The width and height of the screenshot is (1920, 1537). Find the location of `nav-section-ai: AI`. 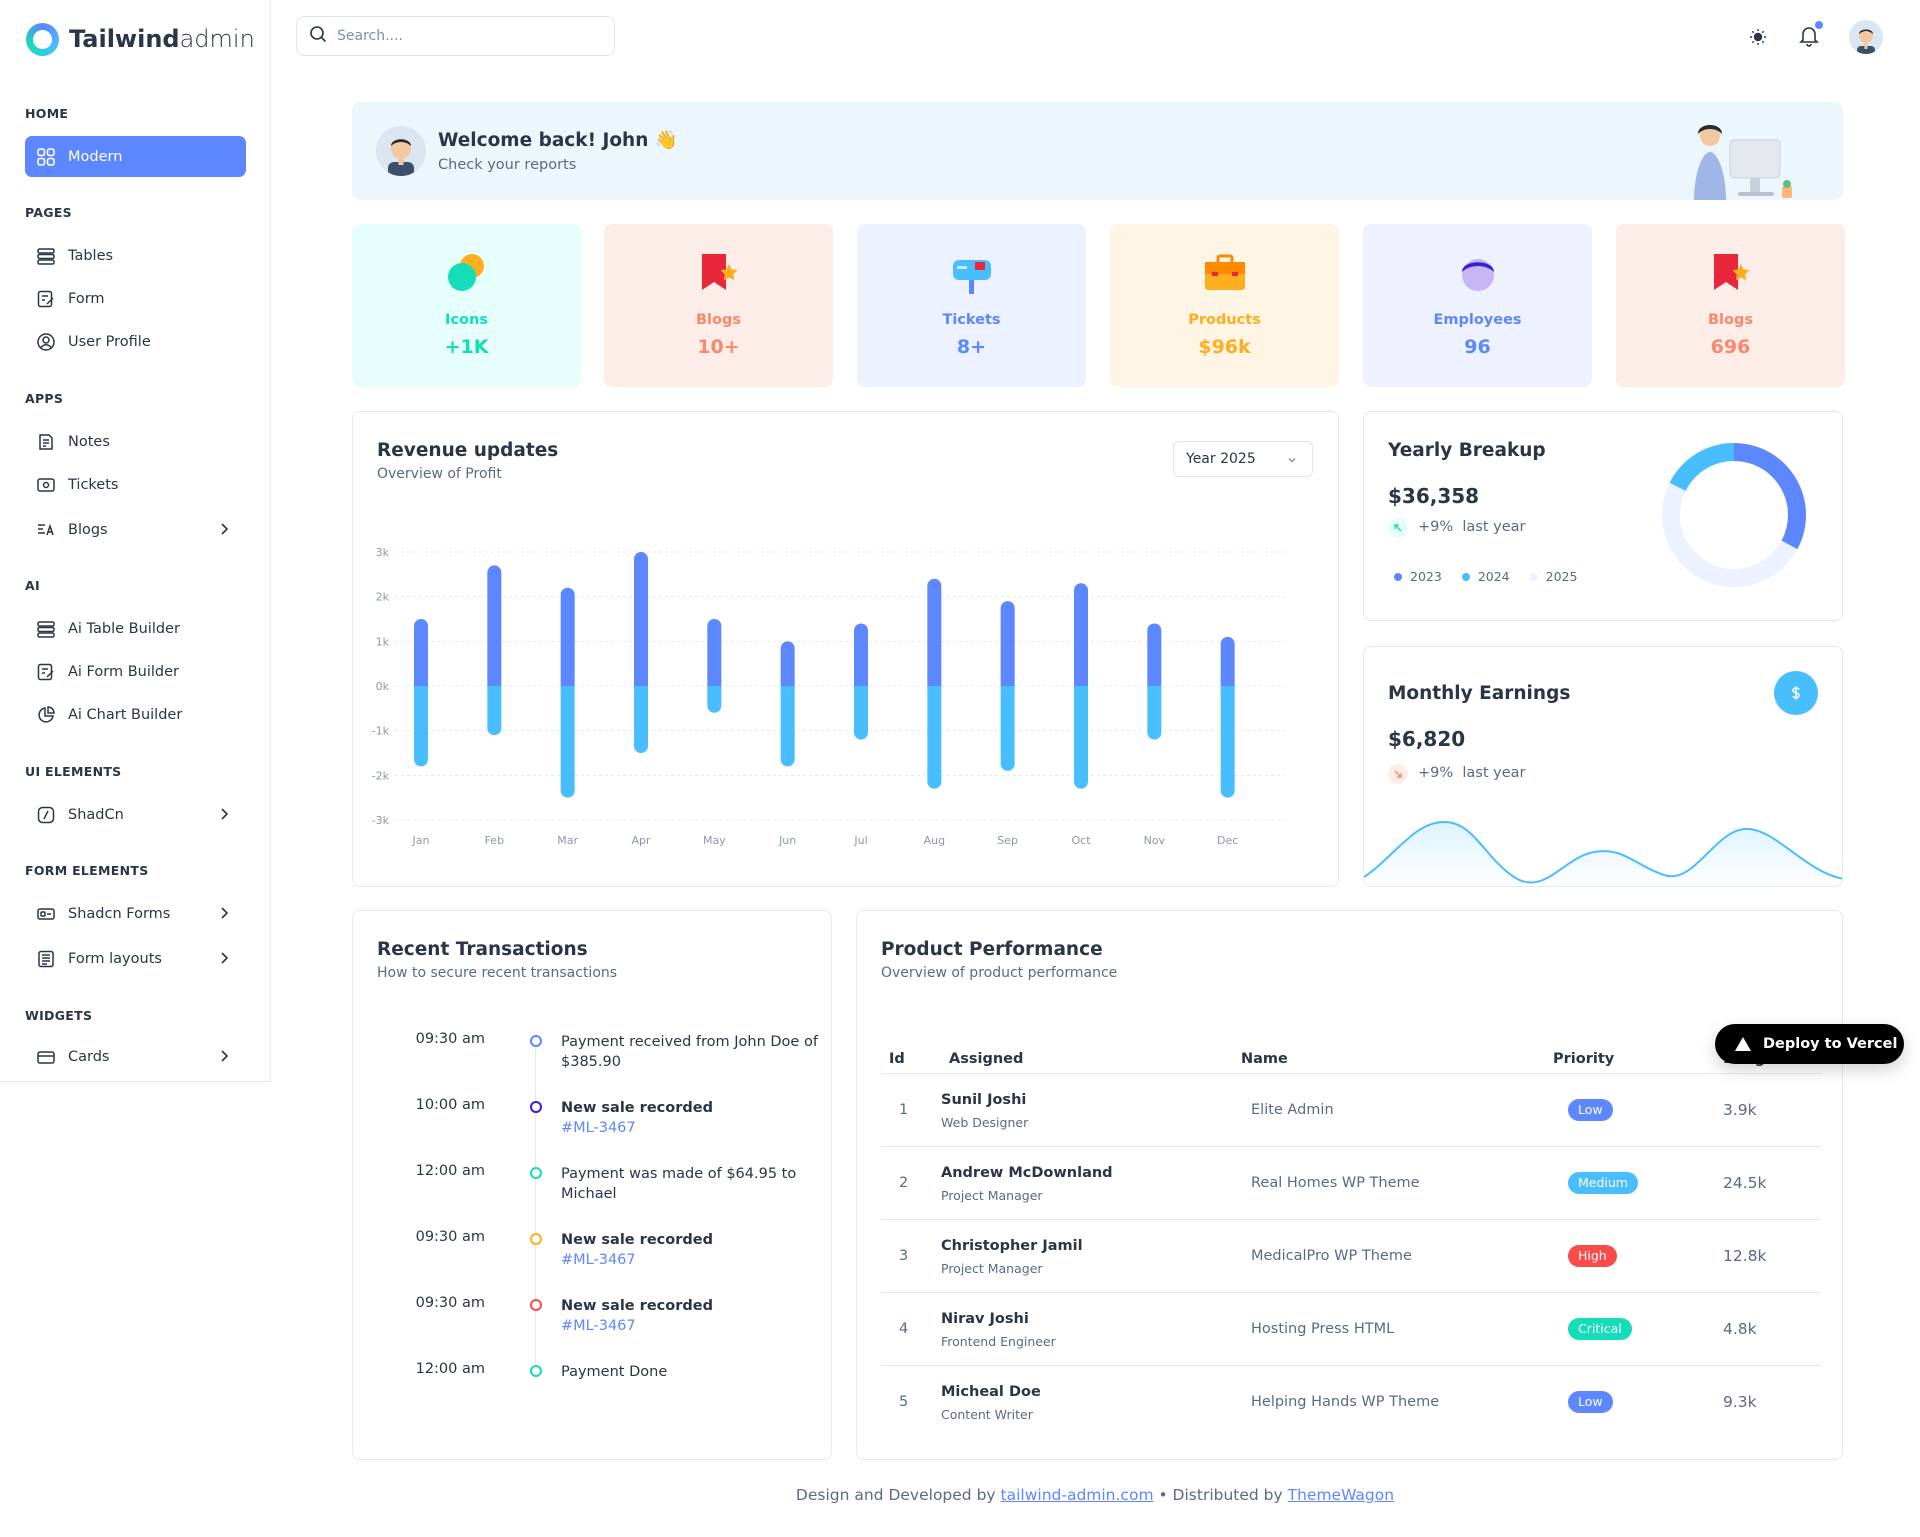

nav-section-ai: AI is located at coordinates (32, 585).